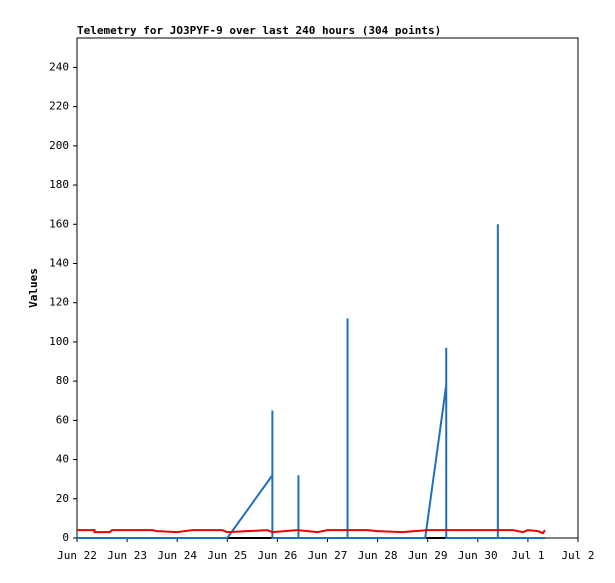 The height and width of the screenshot is (583, 615). What do you see at coordinates (127, 555) in the screenshot?
I see `x-tick-label: Jun 23` at bounding box center [127, 555].